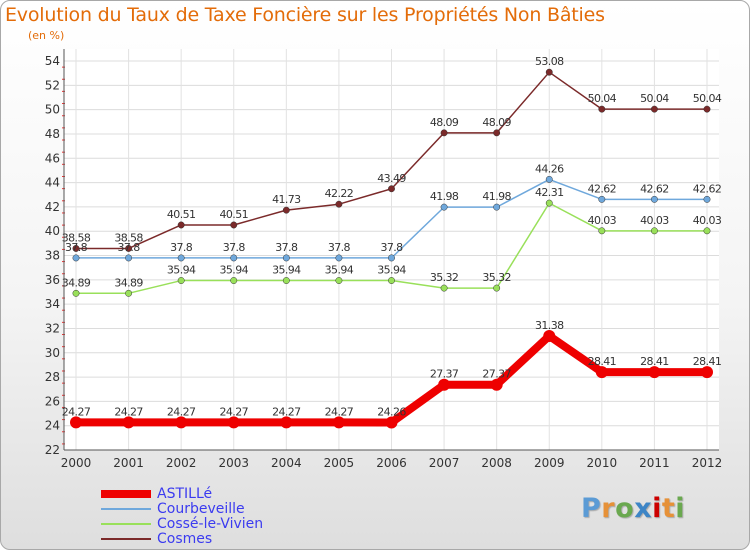 The image size is (750, 550). What do you see at coordinates (549, 61) in the screenshot?
I see `data-label: 53.08` at bounding box center [549, 61].